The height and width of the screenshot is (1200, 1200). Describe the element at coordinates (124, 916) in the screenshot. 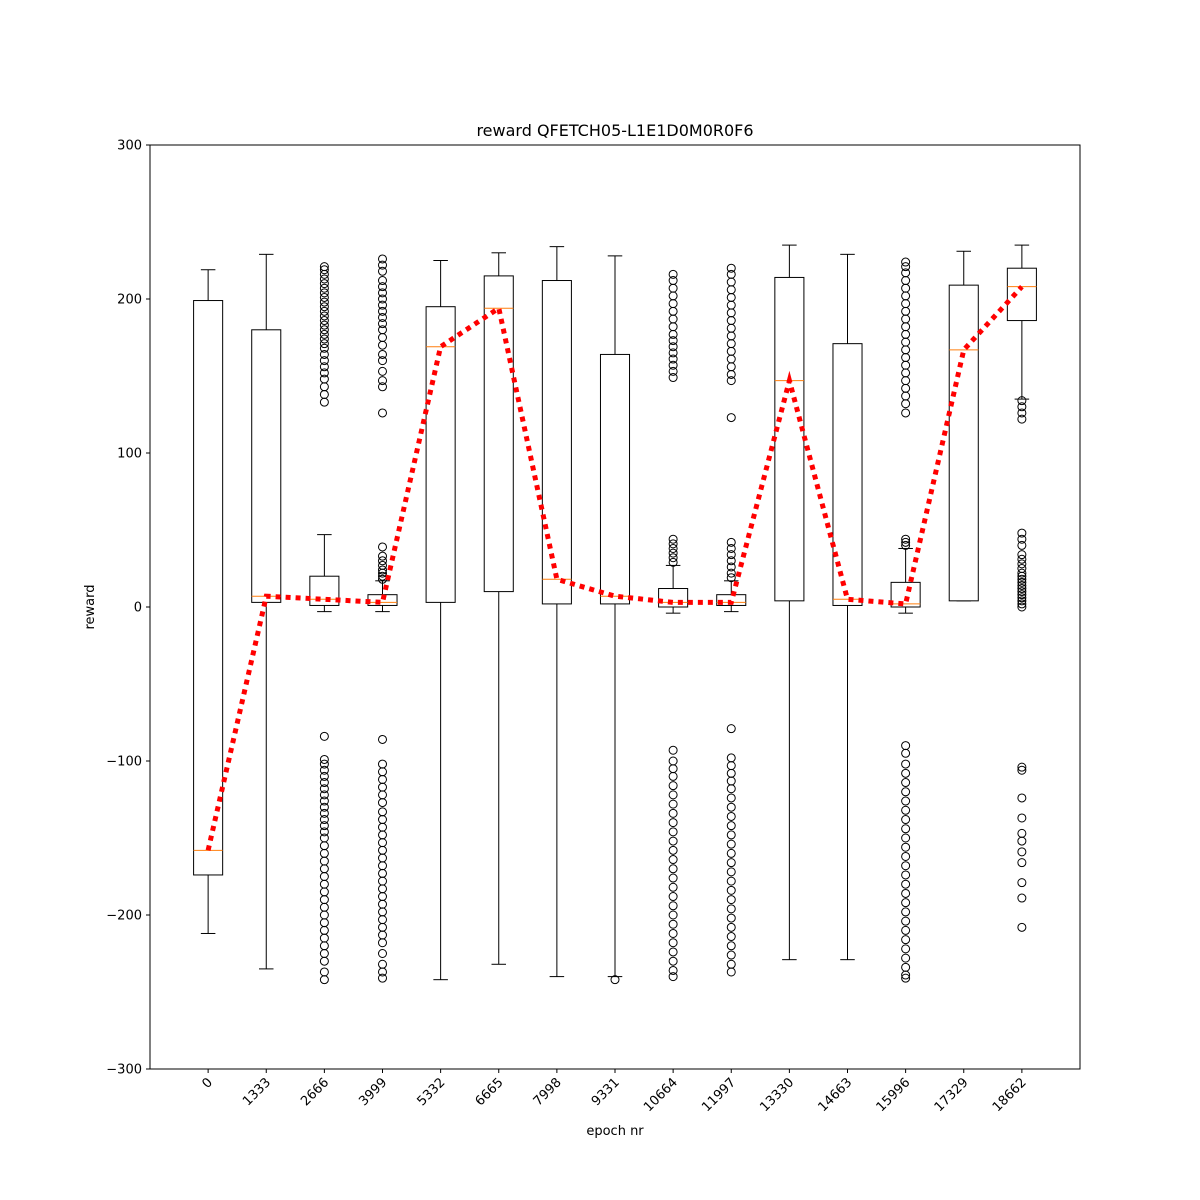

I see `y-tick-label: −200` at that location.